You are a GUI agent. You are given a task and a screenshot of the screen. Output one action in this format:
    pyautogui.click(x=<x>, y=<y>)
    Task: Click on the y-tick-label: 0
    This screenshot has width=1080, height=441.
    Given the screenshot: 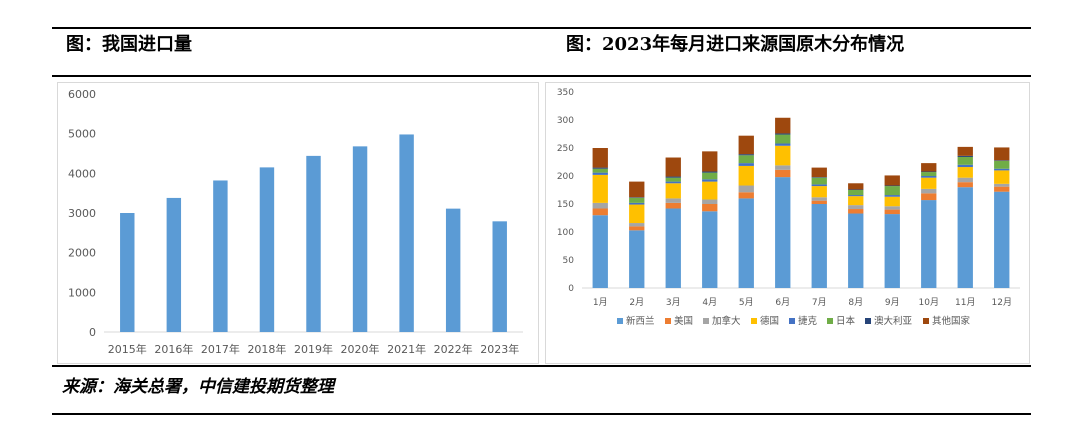 What is the action you would take?
    pyautogui.click(x=571, y=289)
    